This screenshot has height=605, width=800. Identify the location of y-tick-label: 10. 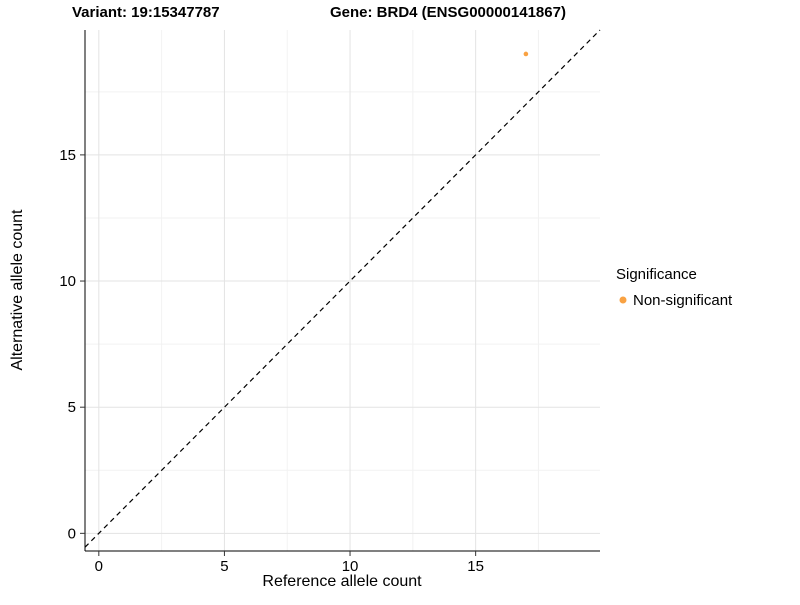
(67, 281).